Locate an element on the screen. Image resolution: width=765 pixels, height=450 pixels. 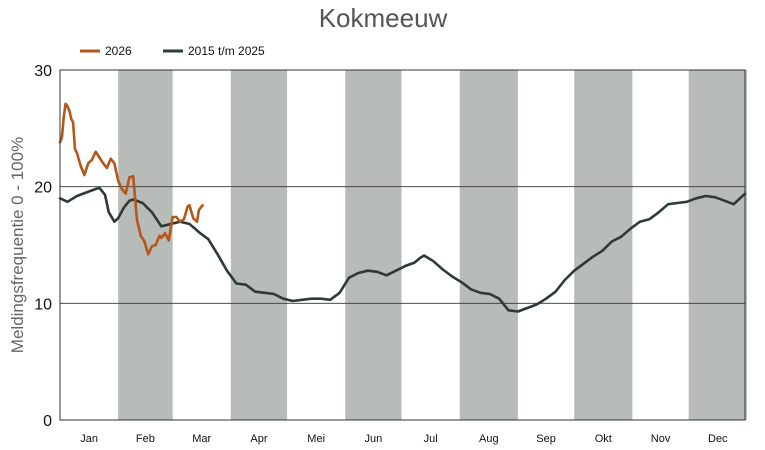
x-tick-label-jul: Jul is located at coordinates (431, 439).